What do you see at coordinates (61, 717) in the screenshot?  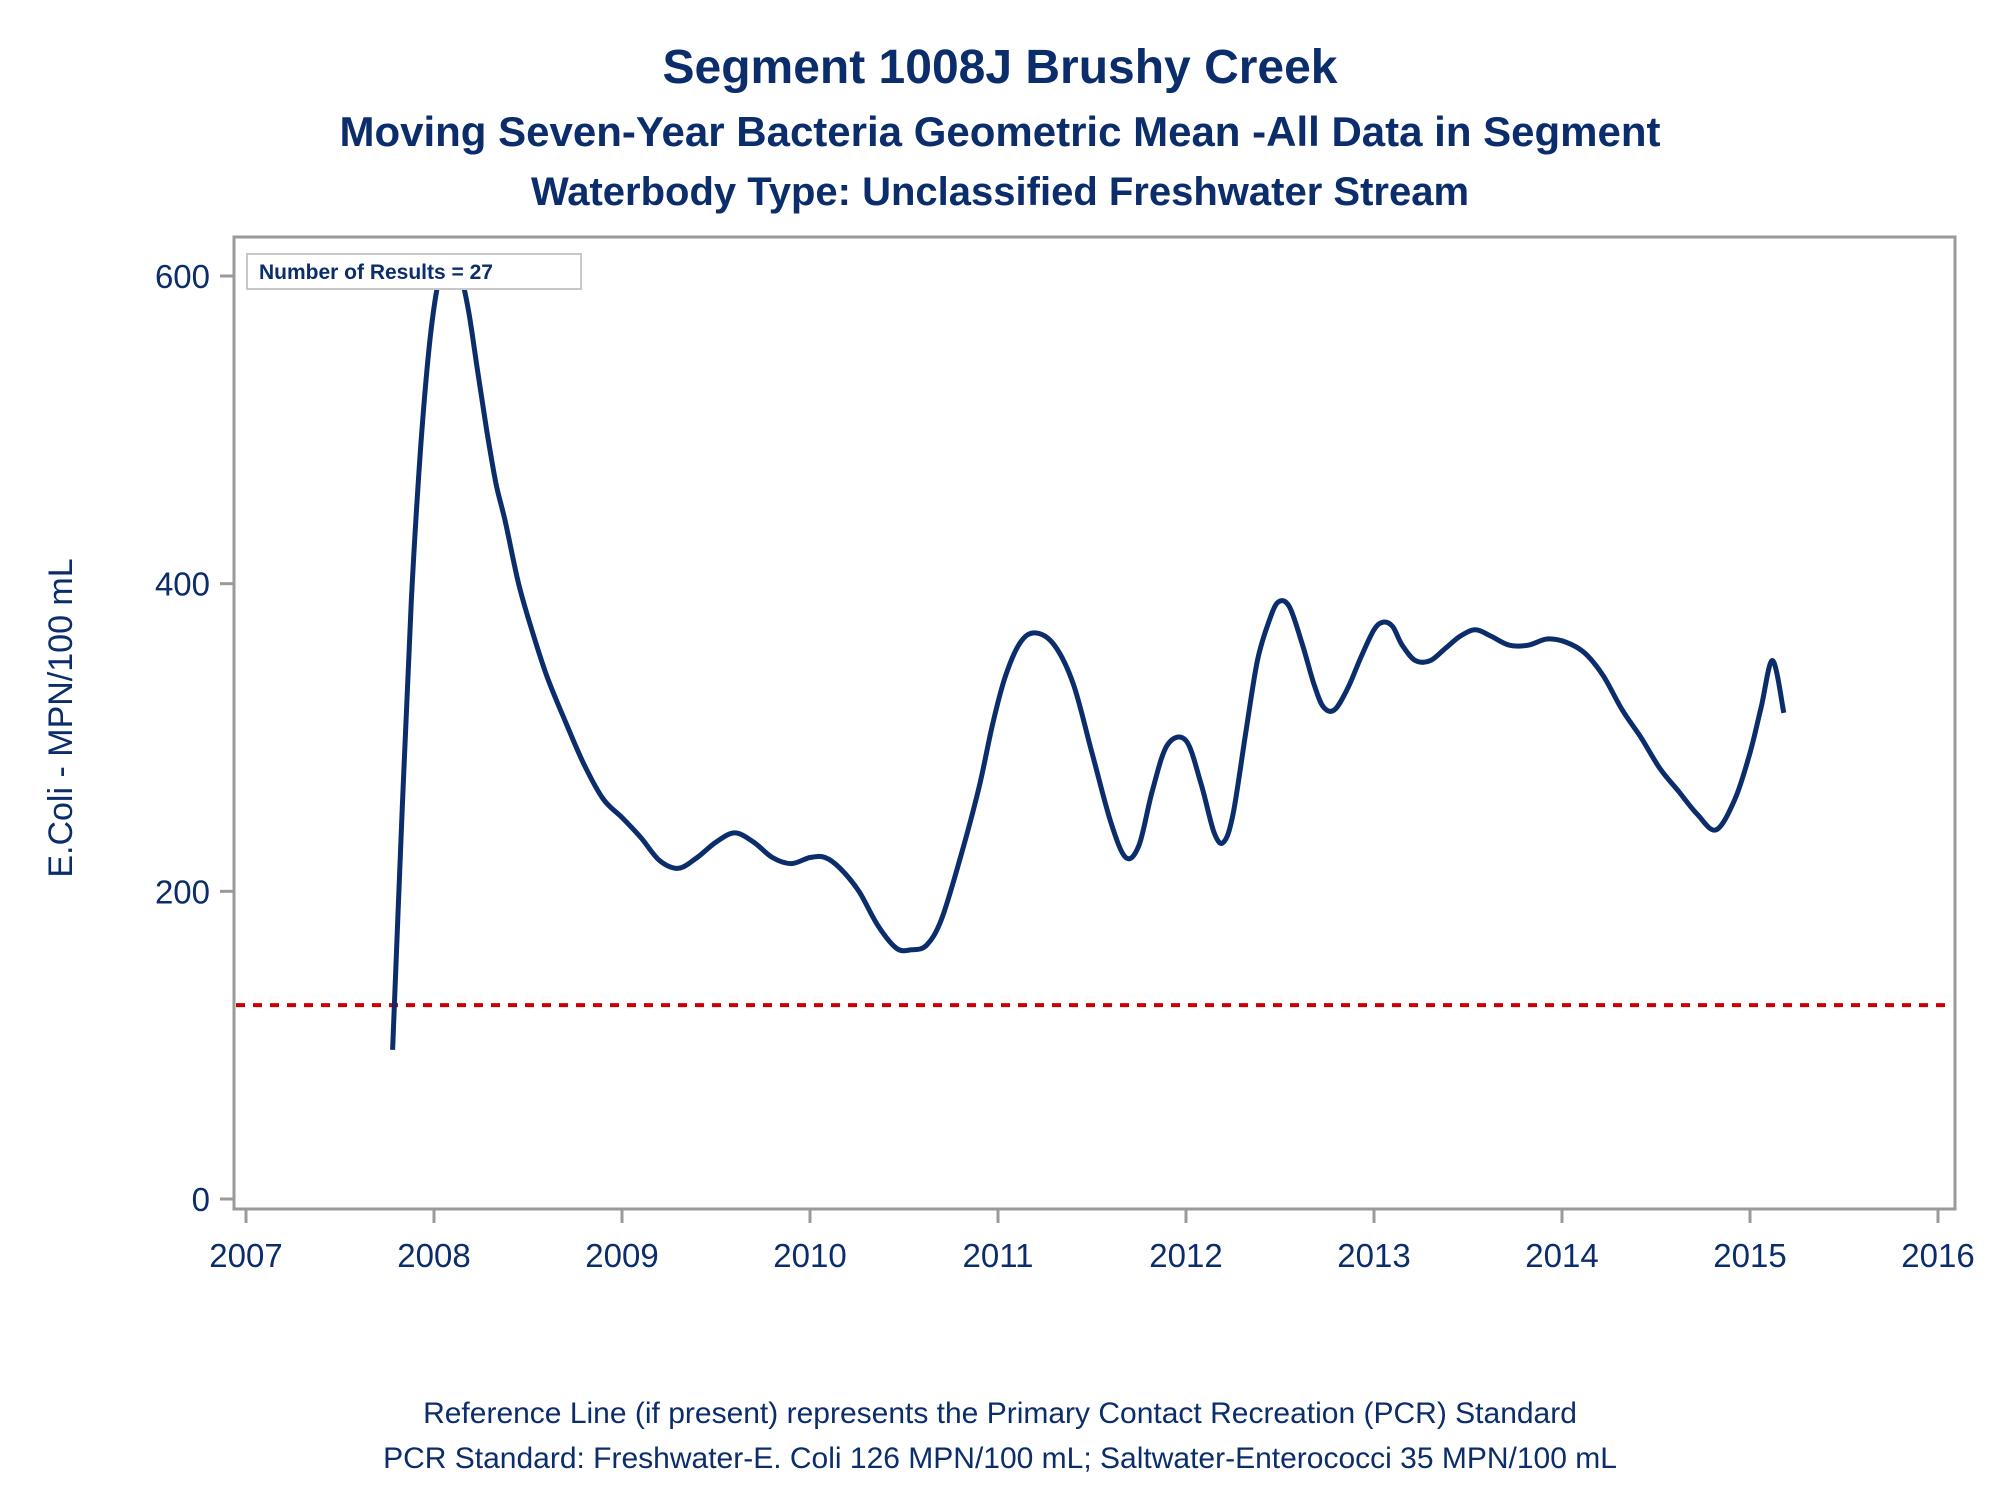 I see `y-axis-label: E.Coli - MPN/100 mL` at bounding box center [61, 717].